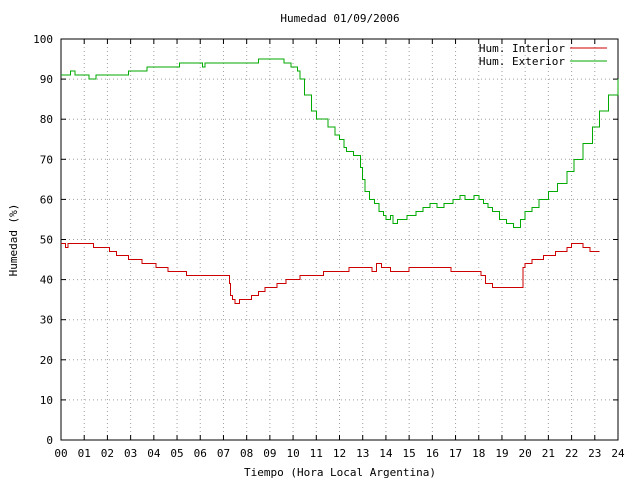 This screenshot has height=480, width=640. I want to click on x-tick-label: 06, so click(200, 453).